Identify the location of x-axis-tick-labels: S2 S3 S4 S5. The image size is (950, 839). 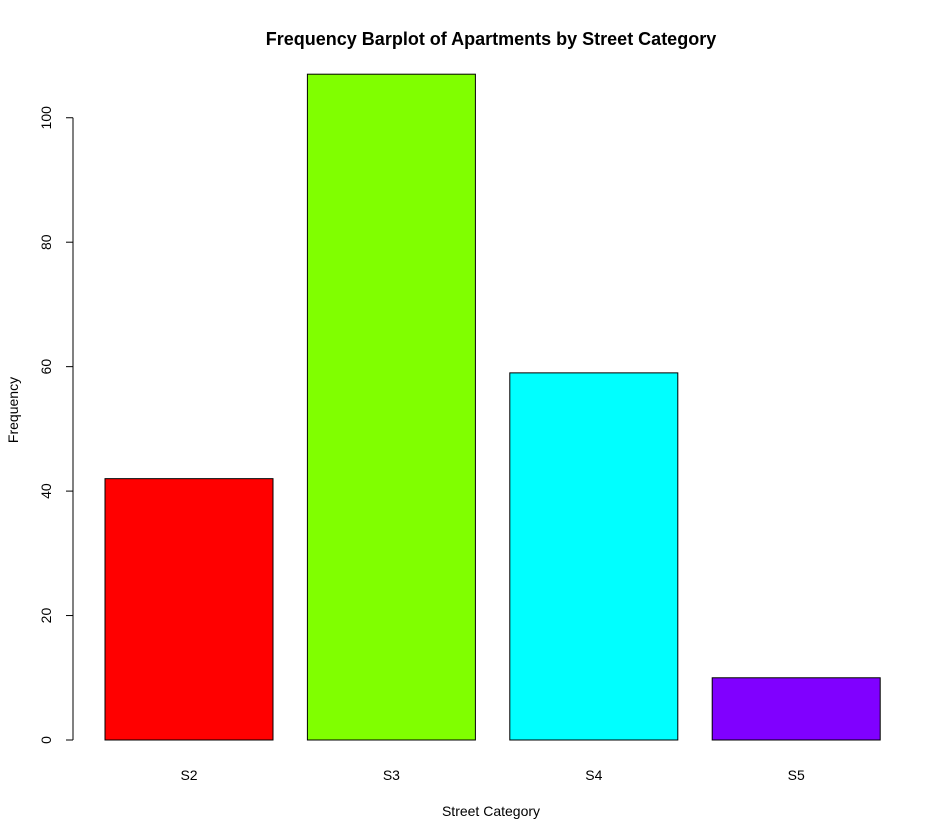
(492, 775).